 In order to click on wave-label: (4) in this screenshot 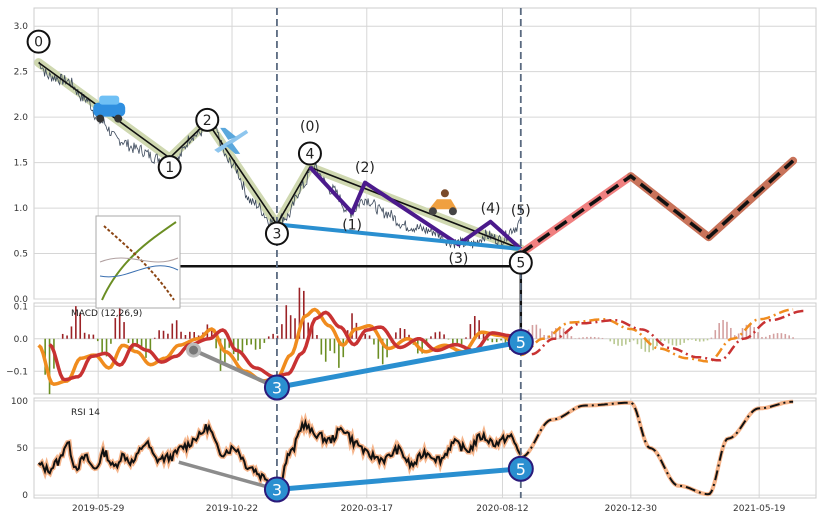, I will do `click(491, 209)`.